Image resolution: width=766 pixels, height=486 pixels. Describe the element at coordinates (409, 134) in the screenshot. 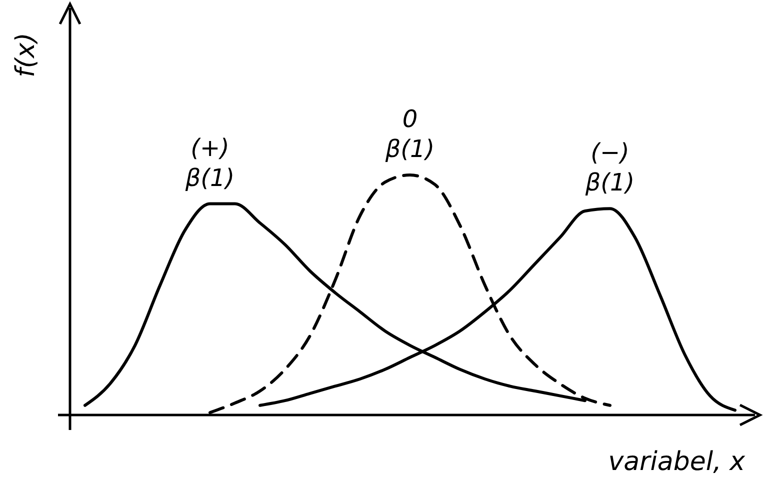

I see `series-label: 0 β(1)` at that location.